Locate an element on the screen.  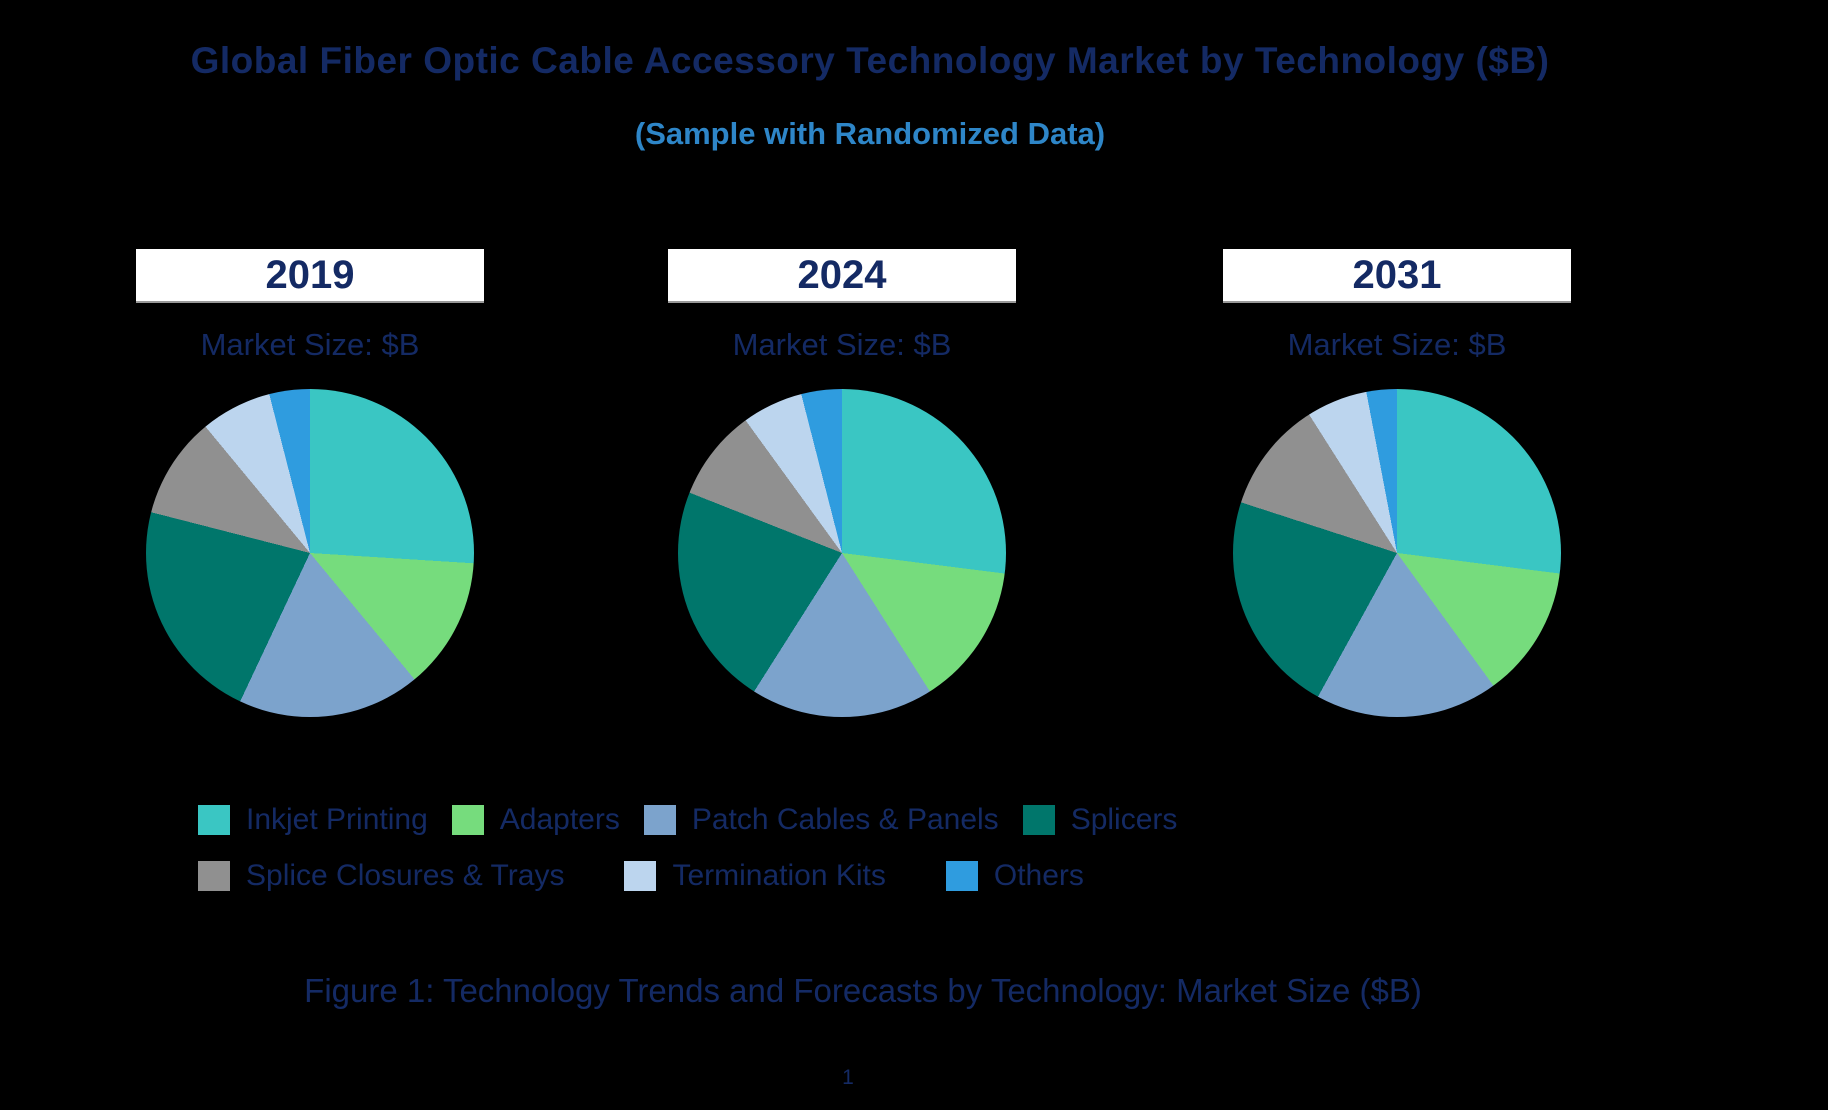
year-header-2031: 2031 is located at coordinates (1397, 276).